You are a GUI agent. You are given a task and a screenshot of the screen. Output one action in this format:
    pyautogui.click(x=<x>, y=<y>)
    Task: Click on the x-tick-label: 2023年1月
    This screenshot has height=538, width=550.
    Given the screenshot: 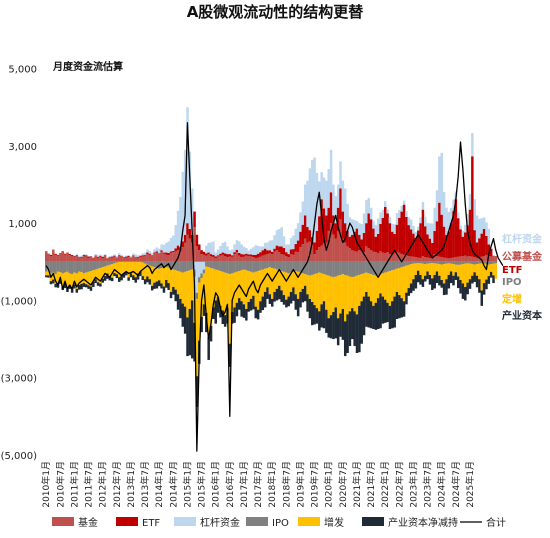 What is the action you would take?
    pyautogui.click(x=413, y=484)
    